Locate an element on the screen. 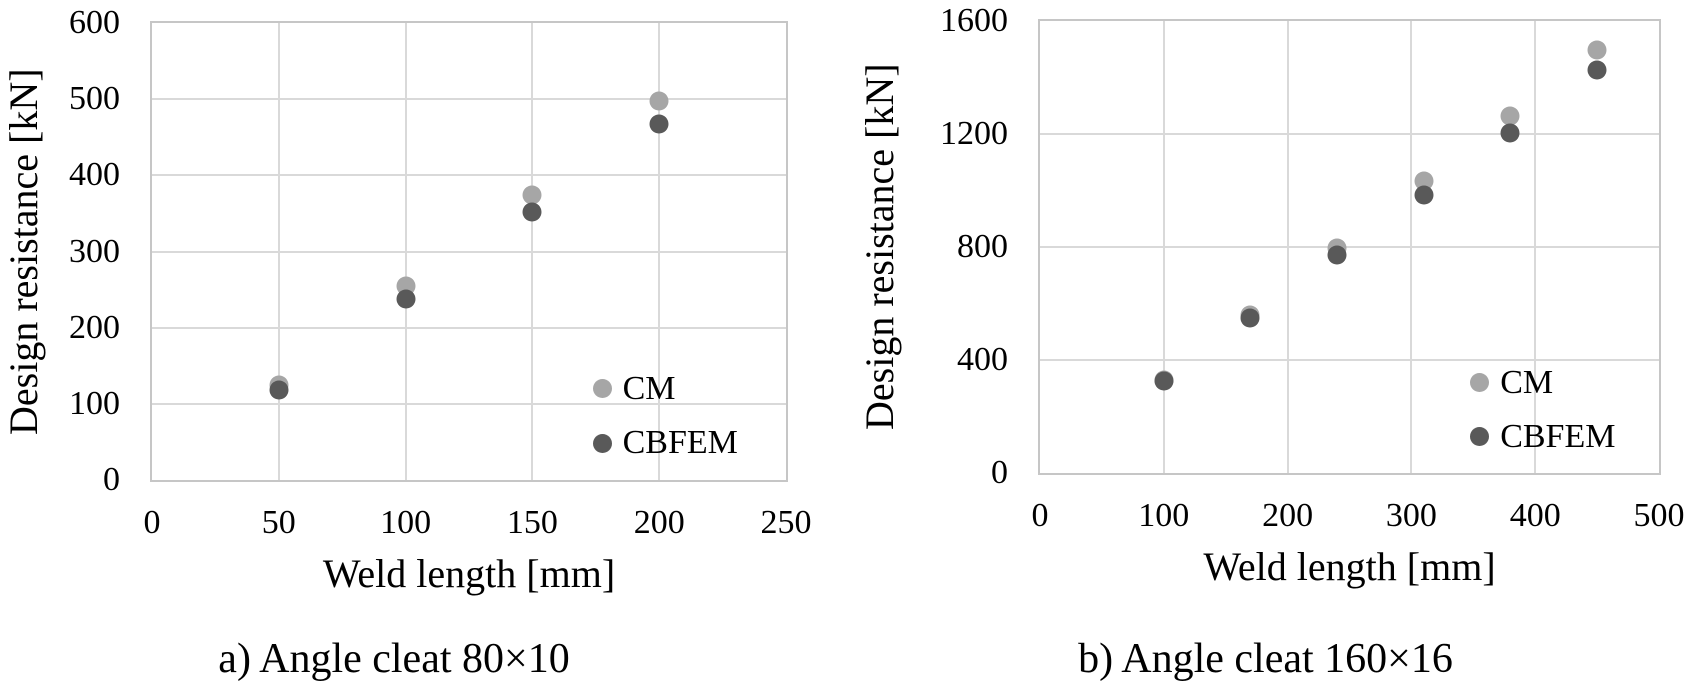  y-tick-label: 500 is located at coordinates (94, 99).